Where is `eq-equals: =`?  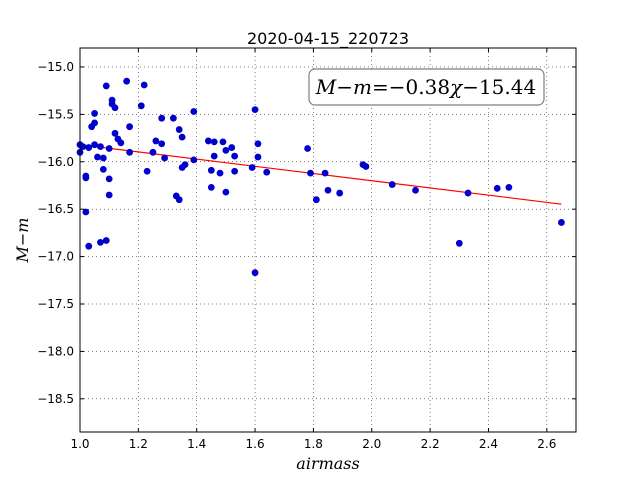 eq-equals: = is located at coordinates (380, 87).